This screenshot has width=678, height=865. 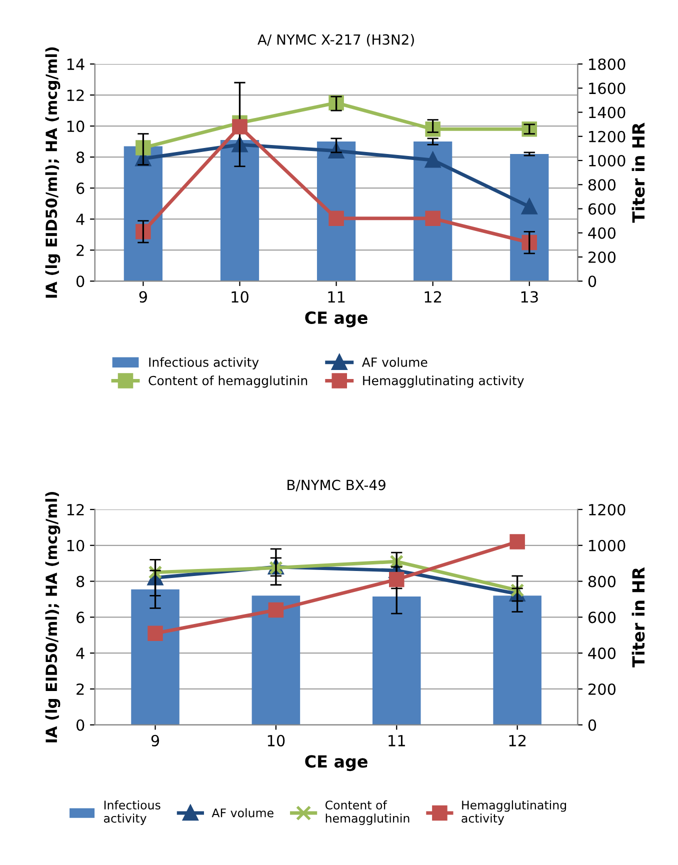 What do you see at coordinates (336, 40) in the screenshot?
I see `chart-title: A/ NYMC X-217 (H3N2)` at bounding box center [336, 40].